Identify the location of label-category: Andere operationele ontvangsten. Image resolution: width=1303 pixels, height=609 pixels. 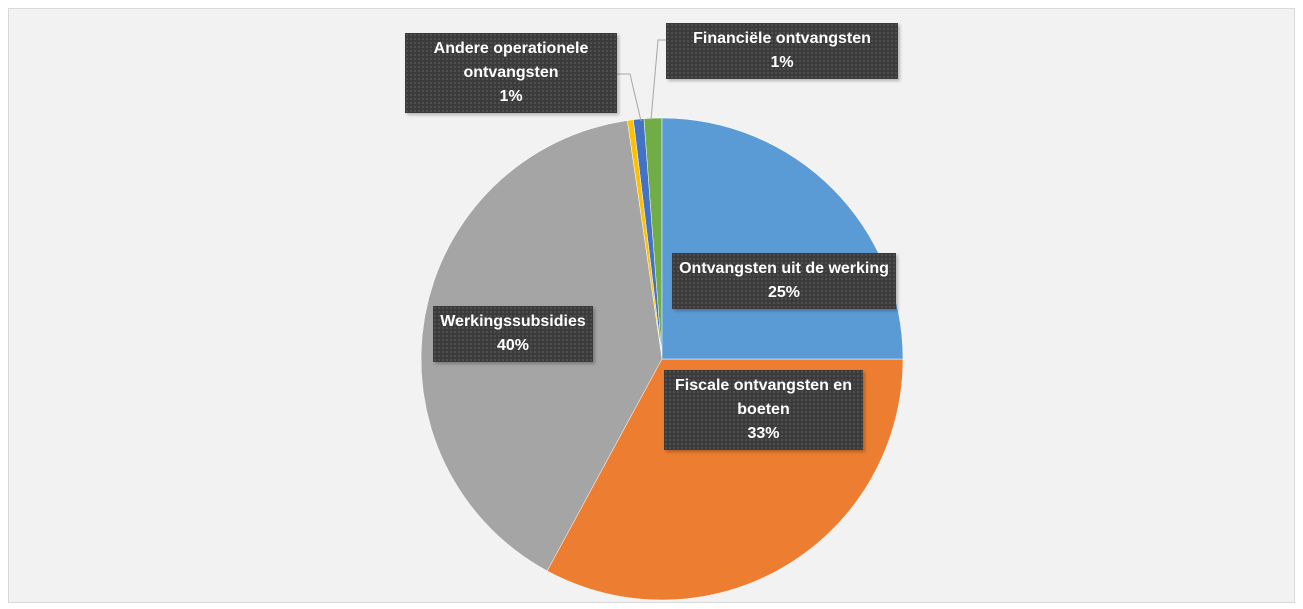
(511, 60).